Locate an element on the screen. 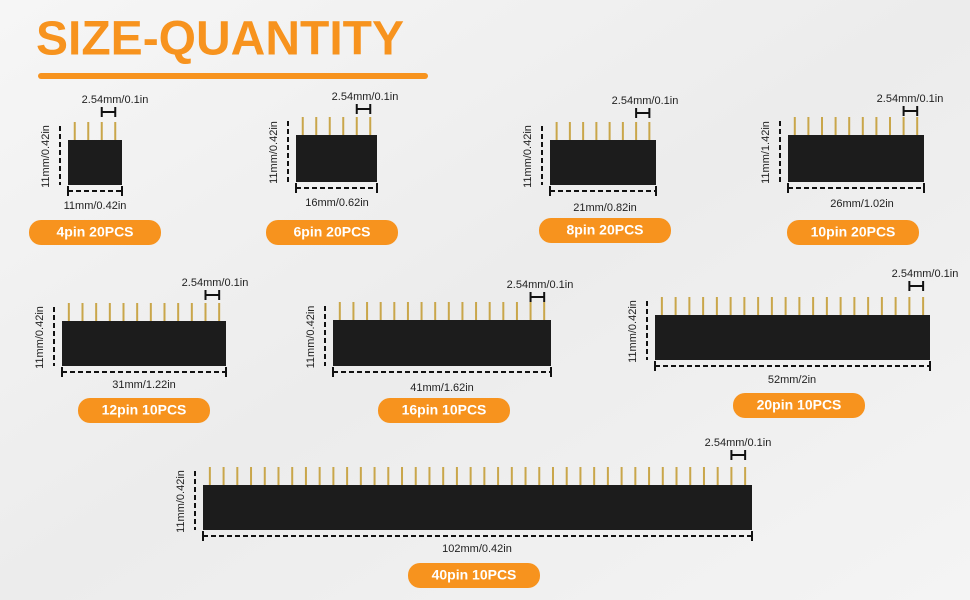 This screenshot has height=600, width=970. badge-text: 16pin 10PCS is located at coordinates (444, 410).